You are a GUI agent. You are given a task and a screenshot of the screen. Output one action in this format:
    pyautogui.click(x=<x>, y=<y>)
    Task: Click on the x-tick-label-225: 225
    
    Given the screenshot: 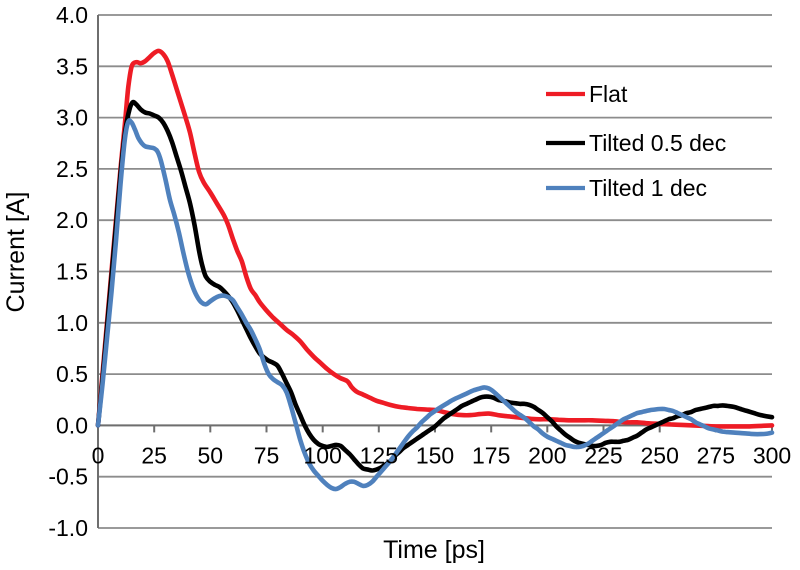 What is the action you would take?
    pyautogui.click(x=603, y=455)
    